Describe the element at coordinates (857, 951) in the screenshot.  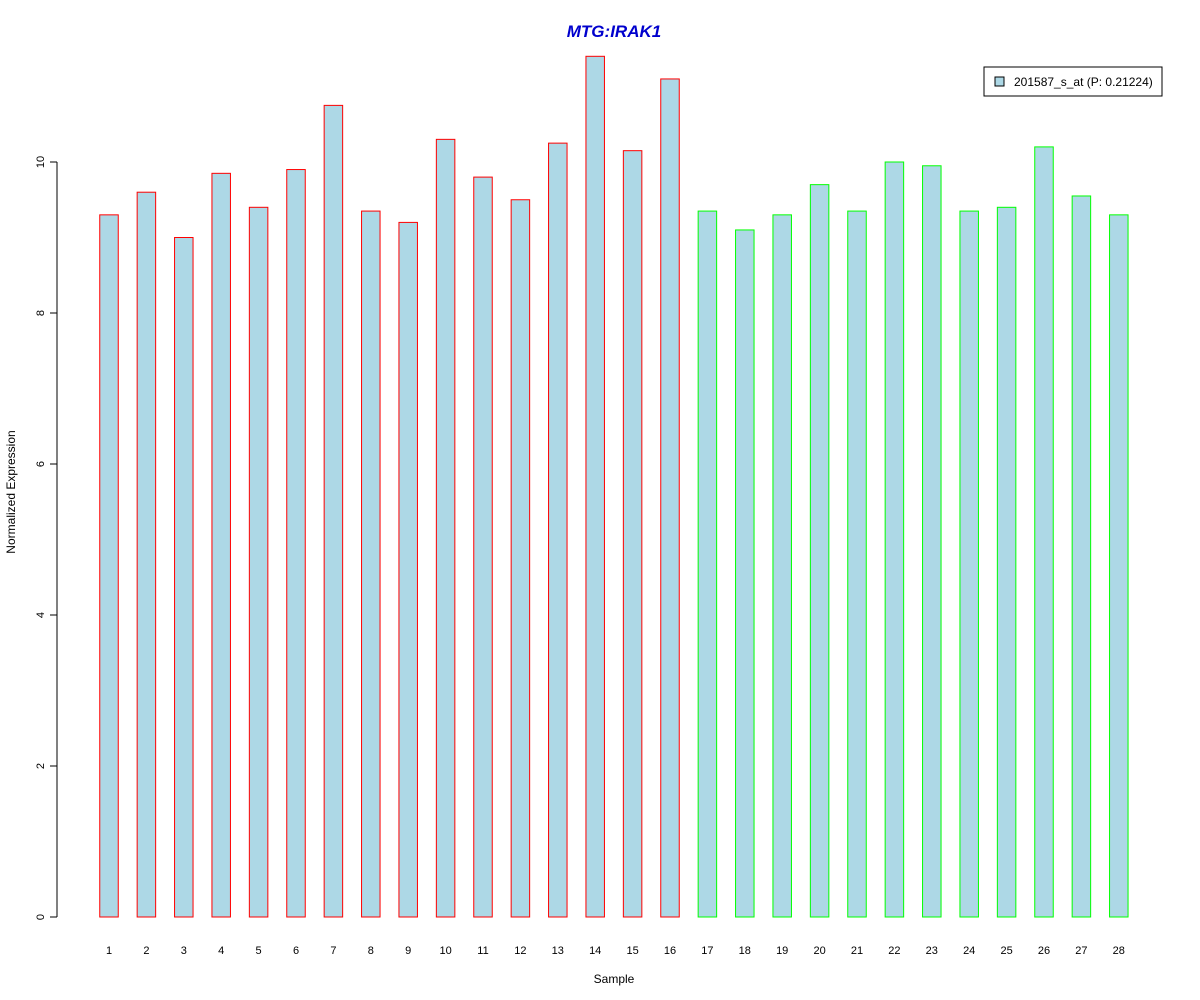
I see `x-tick-label: 21` at that location.